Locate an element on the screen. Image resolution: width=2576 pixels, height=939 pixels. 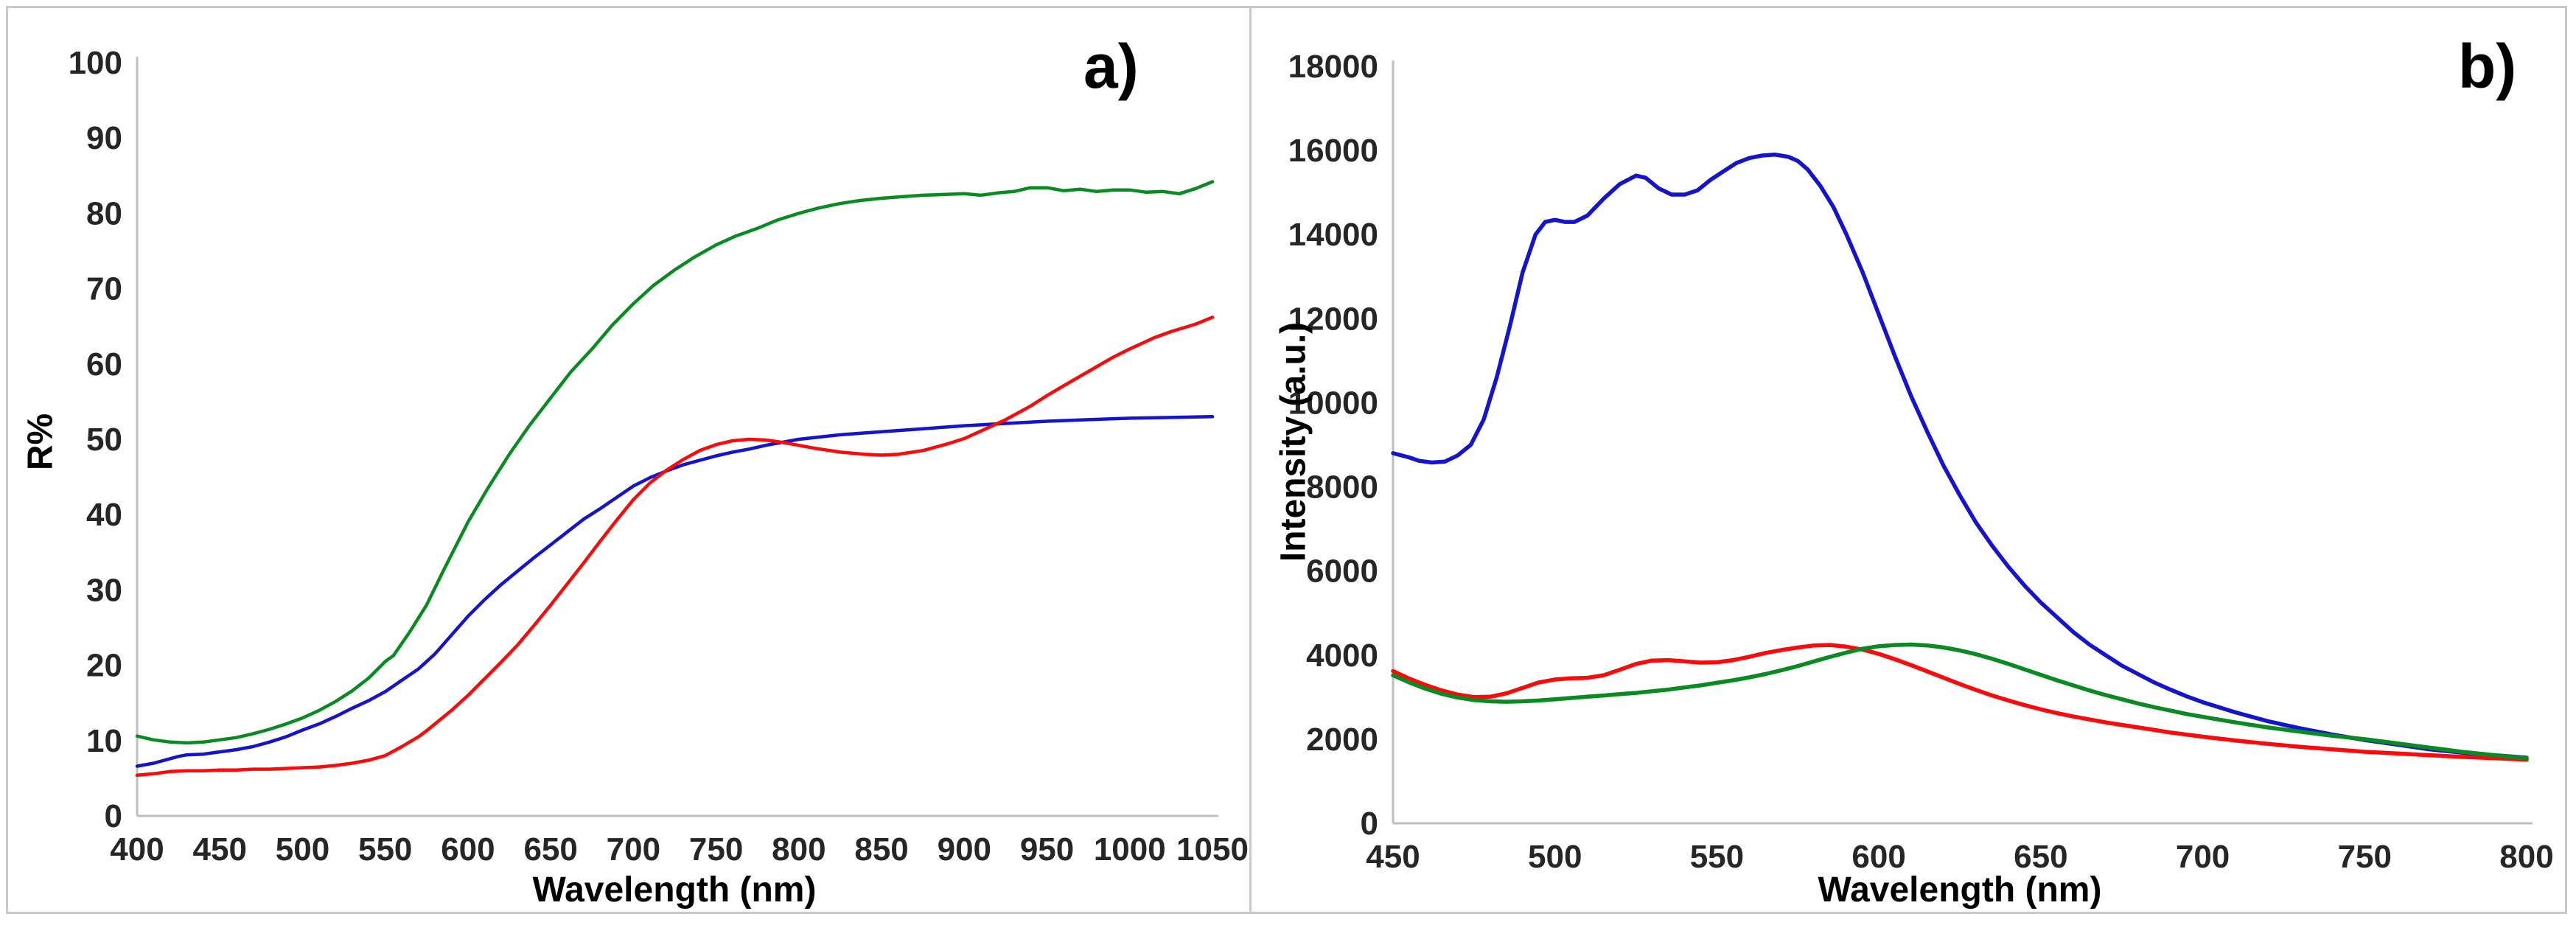
x-tick-label: 850 is located at coordinates (881, 849).